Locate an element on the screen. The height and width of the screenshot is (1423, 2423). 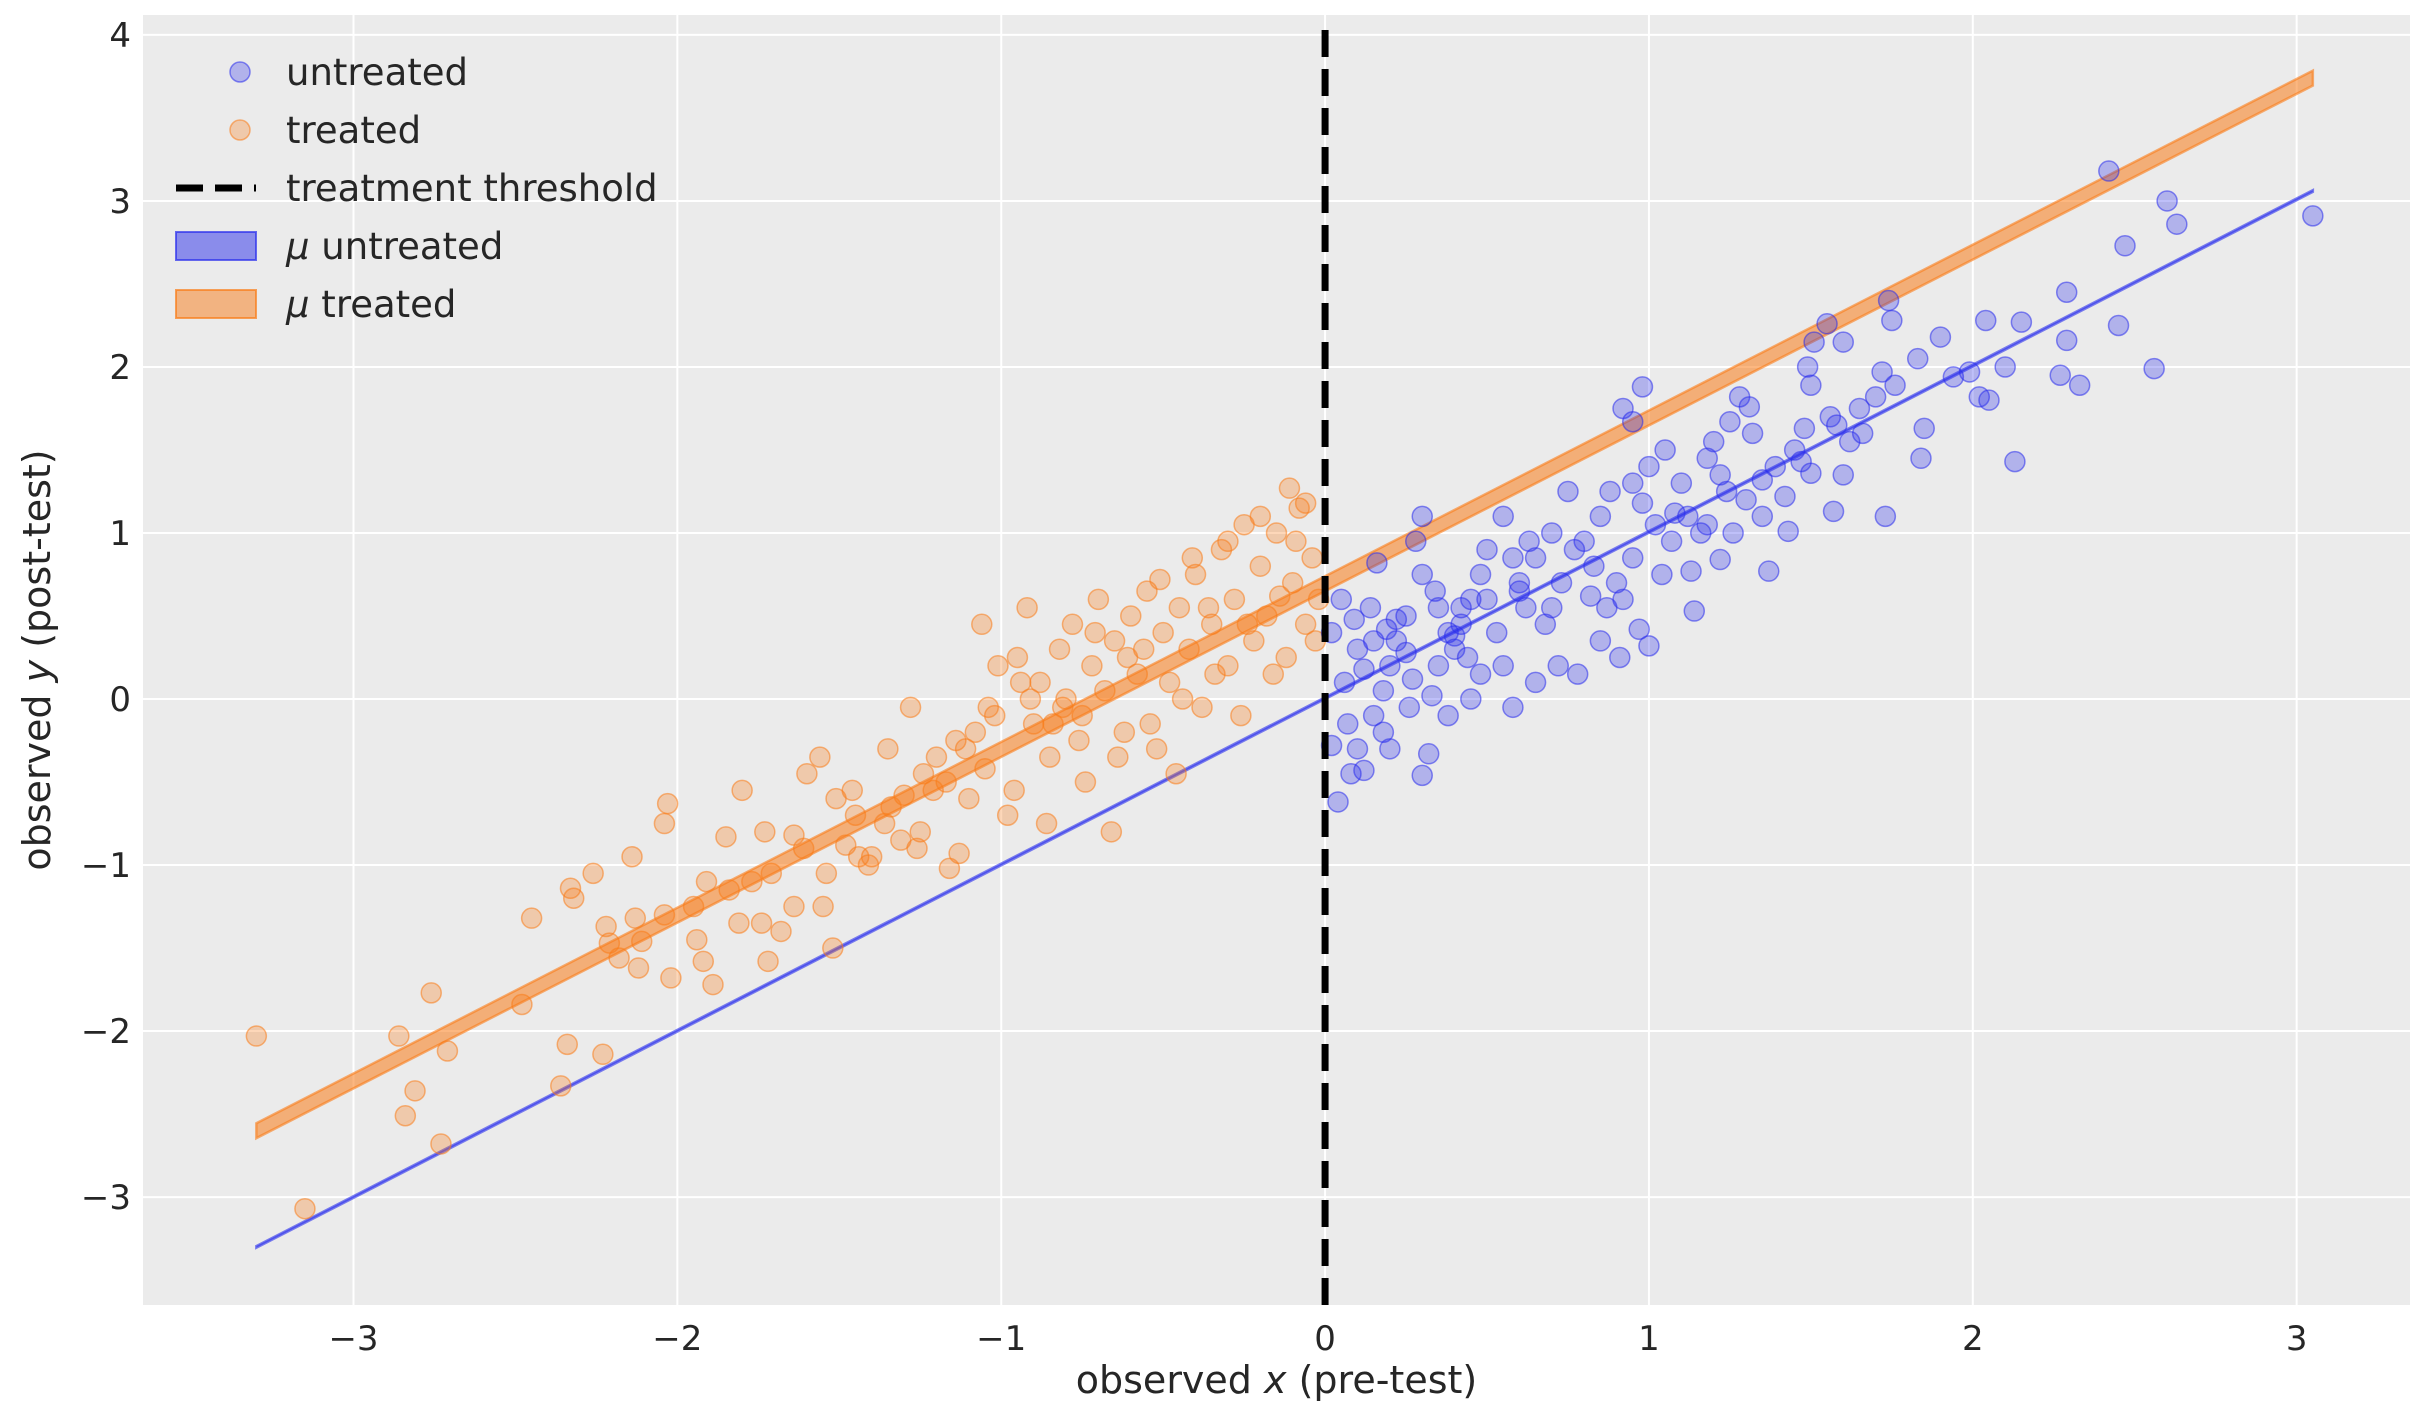
x-tick-label: −3 is located at coordinates (353, 1339).